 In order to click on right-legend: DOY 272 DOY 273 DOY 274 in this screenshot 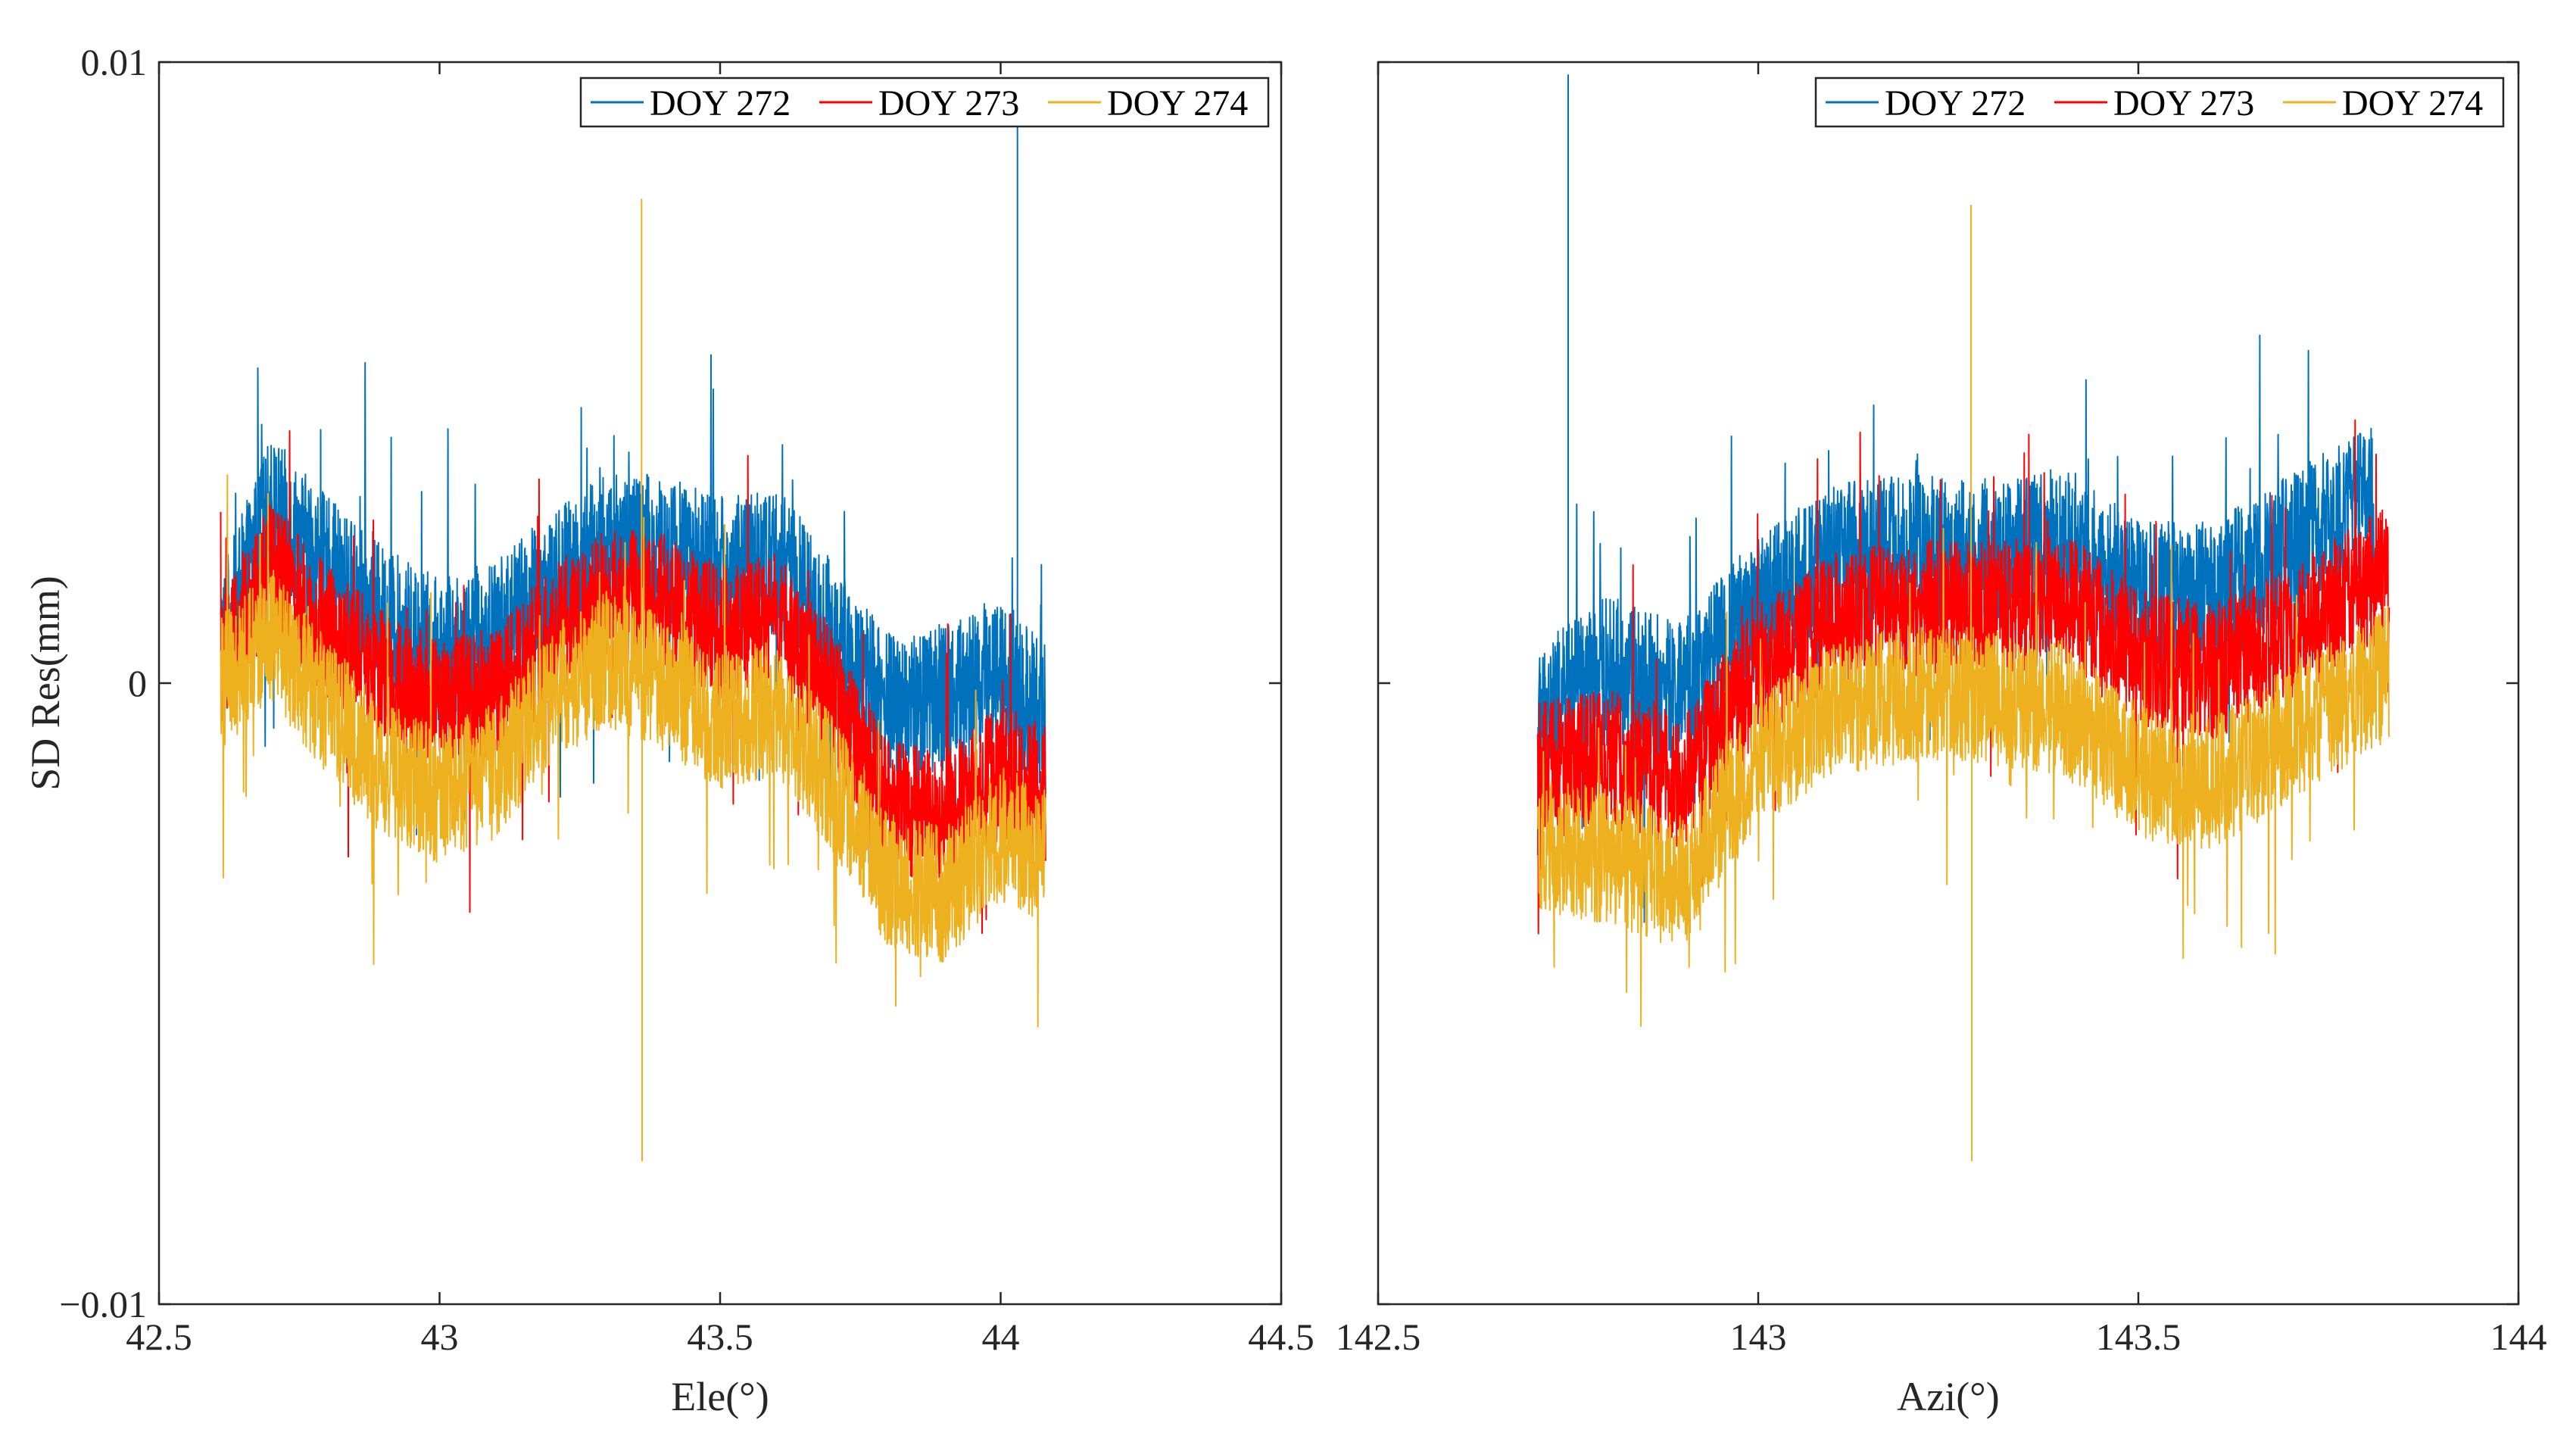, I will do `click(2159, 102)`.